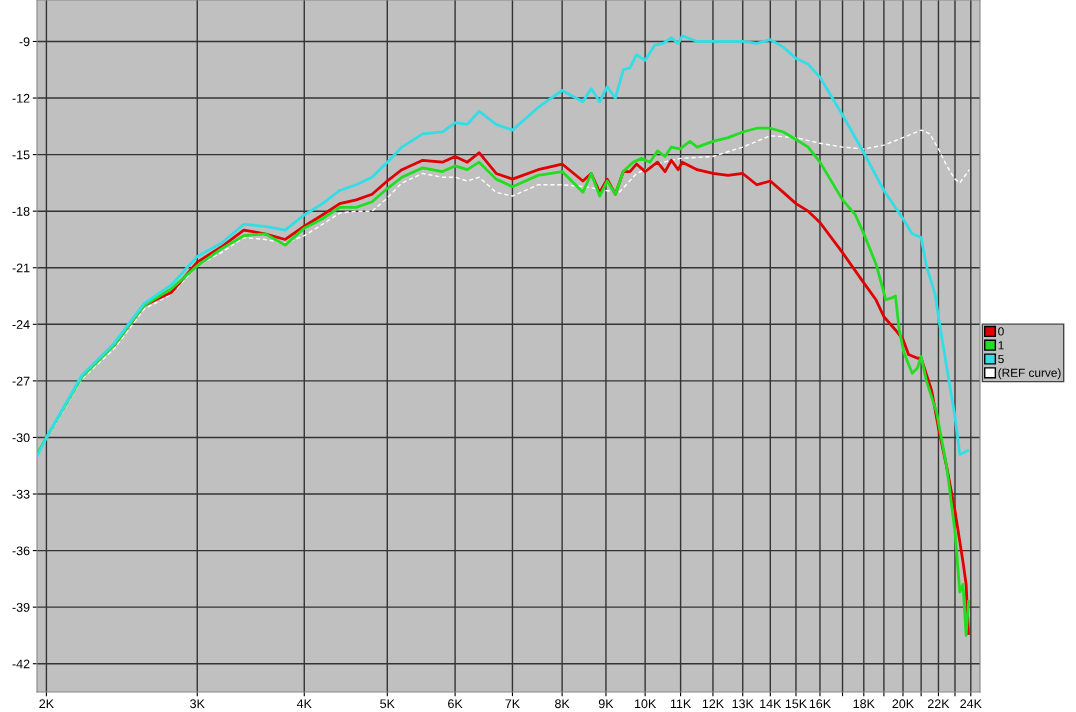  What do you see at coordinates (713, 703) in the screenshot?
I see `x-tick-label: 12K` at bounding box center [713, 703].